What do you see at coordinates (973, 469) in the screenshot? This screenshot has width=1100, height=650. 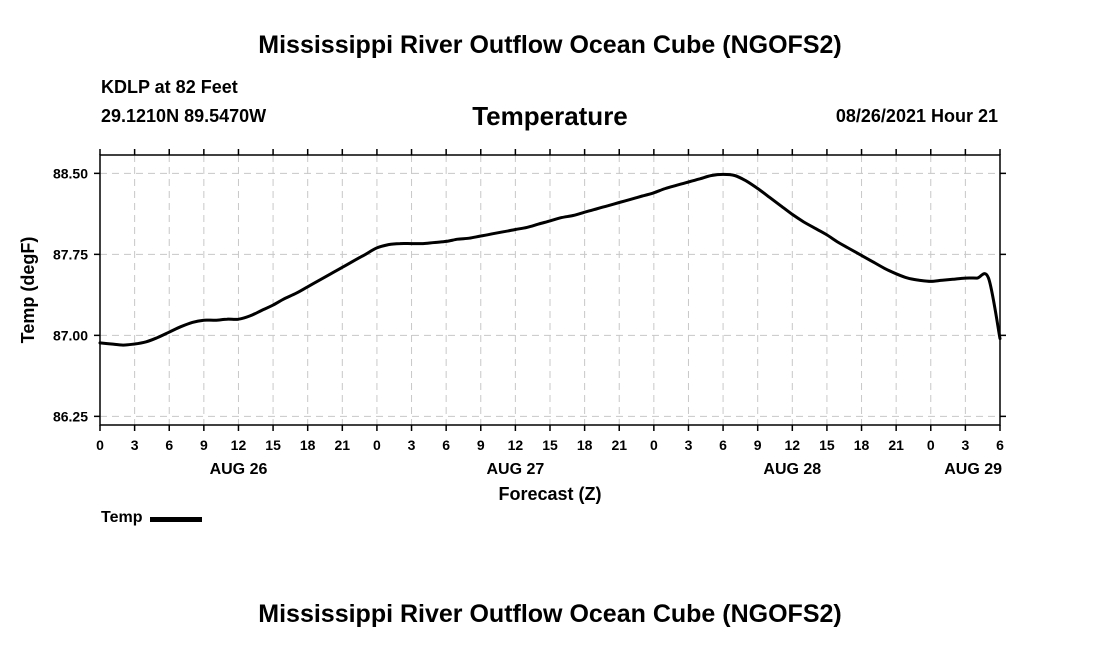 I see `date-label: AUG 29` at bounding box center [973, 469].